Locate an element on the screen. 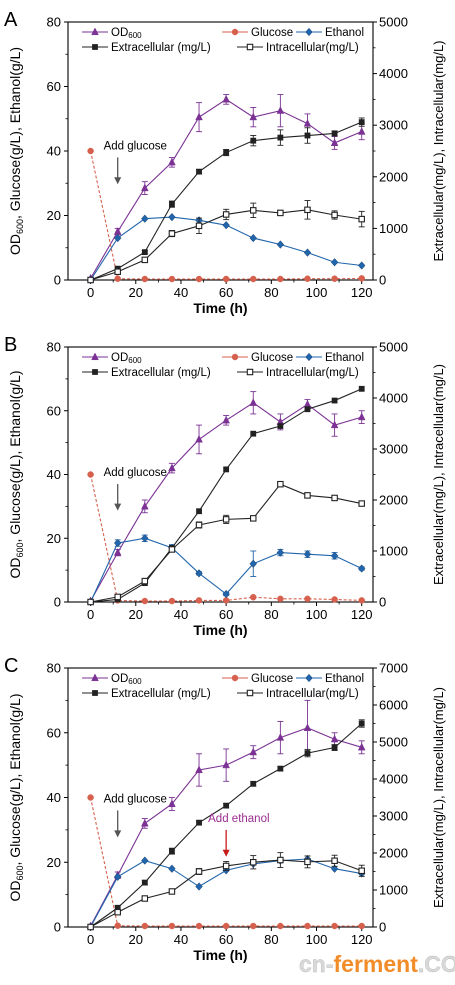 Image resolution: width=455 pixels, height=985 pixels. y-right-tick-label: 1000 is located at coordinates (393, 228).